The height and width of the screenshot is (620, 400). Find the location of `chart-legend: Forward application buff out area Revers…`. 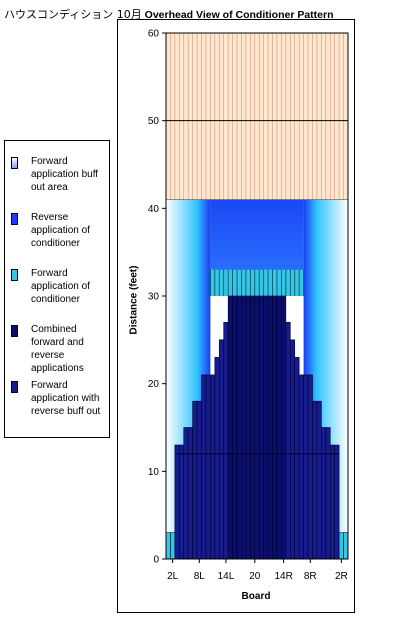

chart-legend: Forward application buff out area Revers… is located at coordinates (57, 289).